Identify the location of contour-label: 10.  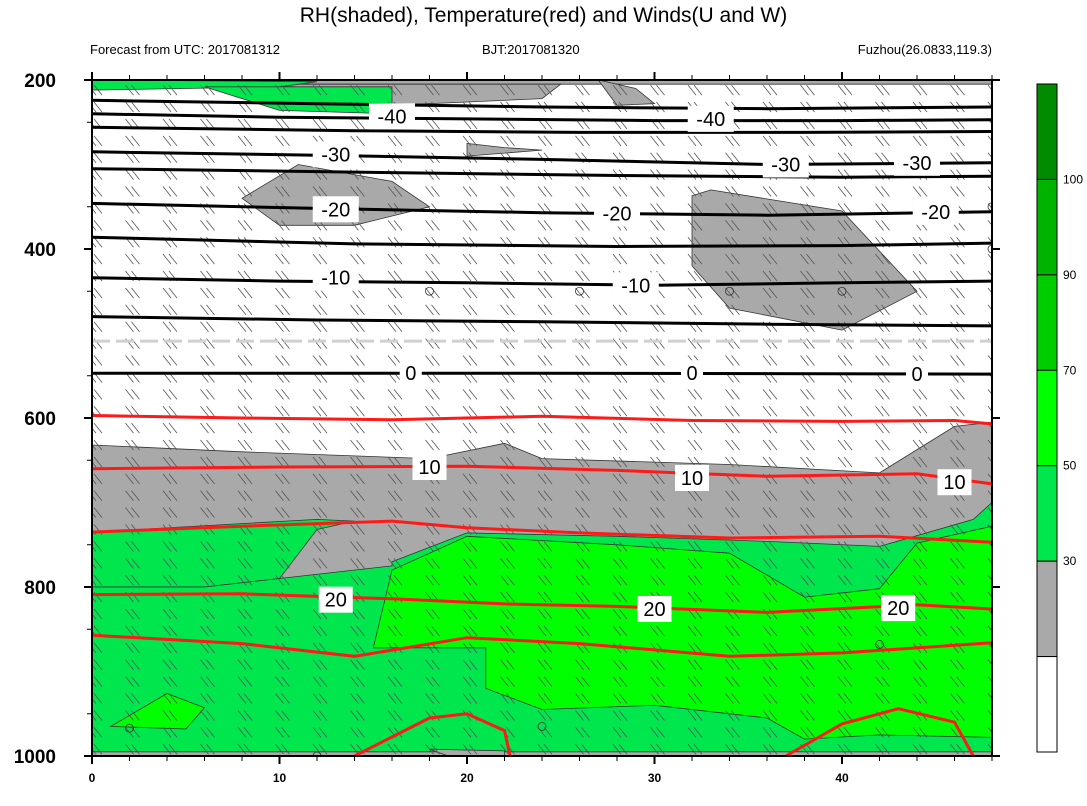
(692, 479).